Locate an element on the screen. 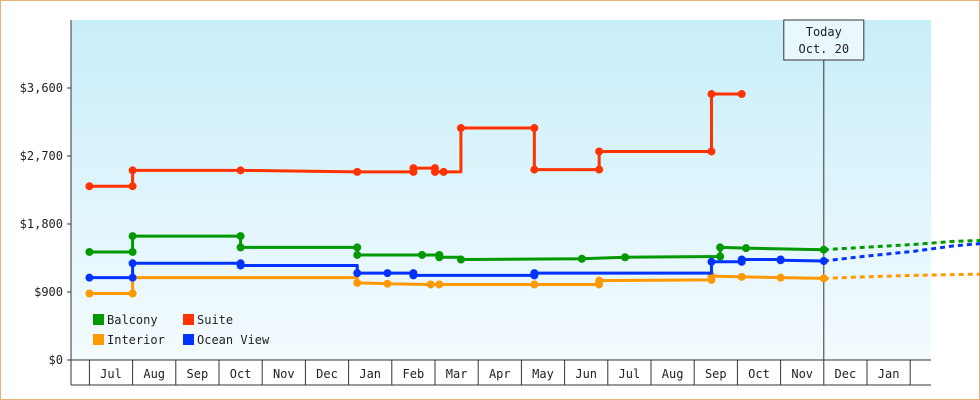 This screenshot has height=400, width=980. series-balcony is located at coordinates (532, 248).